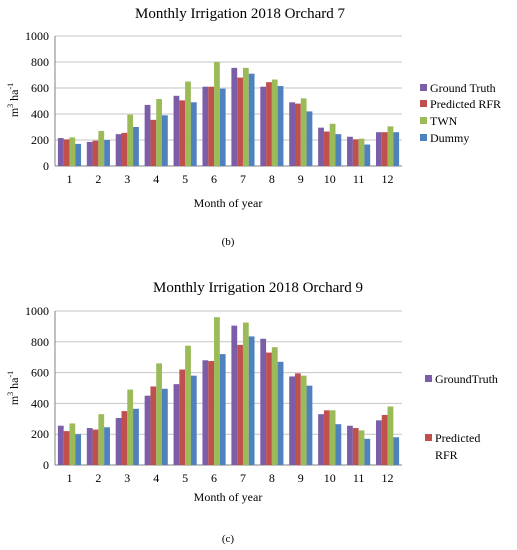  What do you see at coordinates (272, 179) in the screenshot?
I see `x-tick-label: 8` at bounding box center [272, 179].